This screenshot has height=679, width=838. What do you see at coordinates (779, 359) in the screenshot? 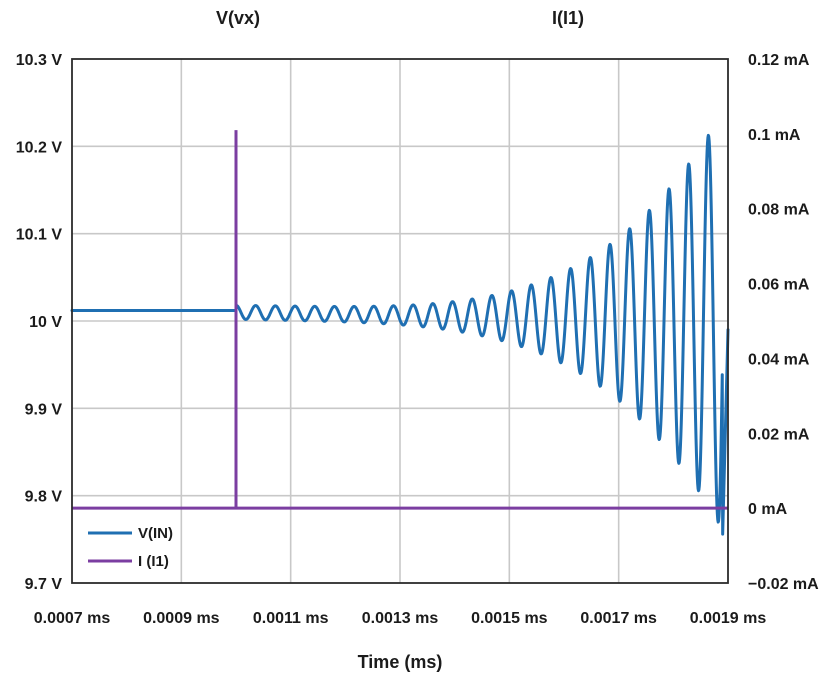
I see `right-tick-label: 0.04 mA` at bounding box center [779, 359].